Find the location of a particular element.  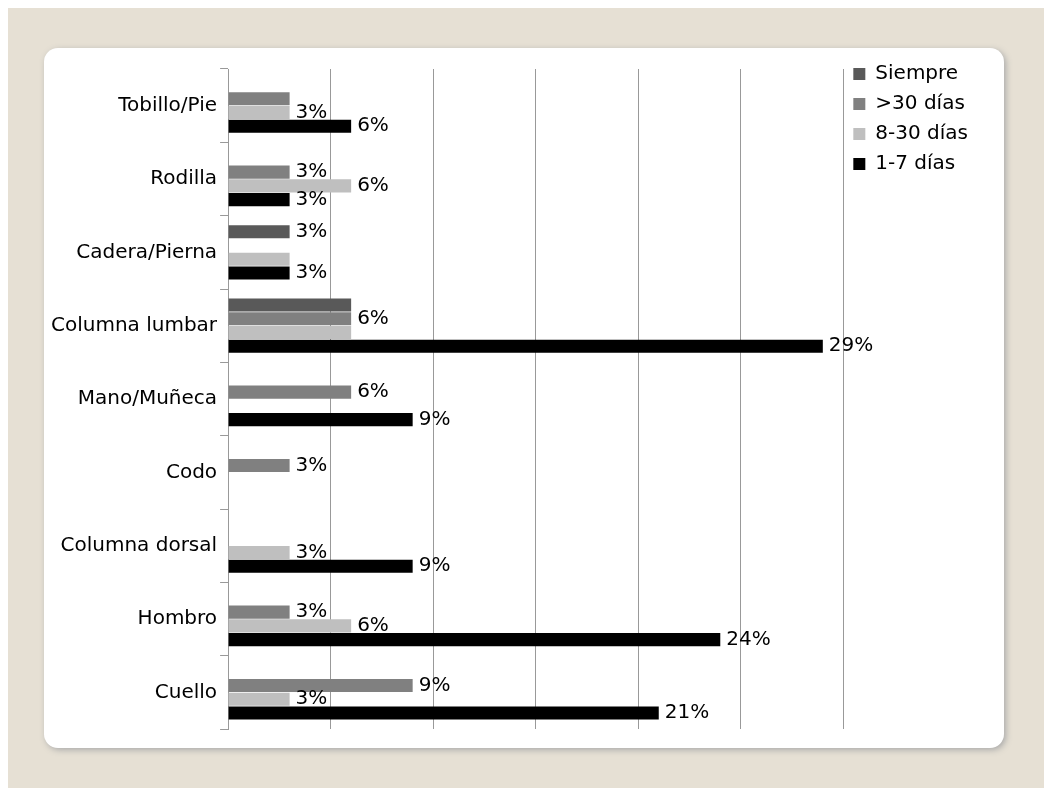

y-tick-label: Columna dorsal is located at coordinates (139, 543).